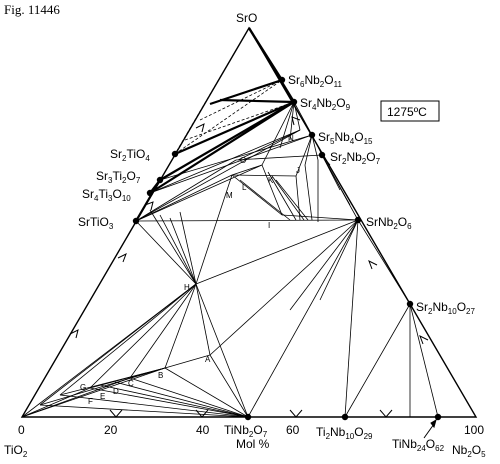  What do you see at coordinates (474, 430) in the screenshot?
I see `axis-tick-100: 100` at bounding box center [474, 430].